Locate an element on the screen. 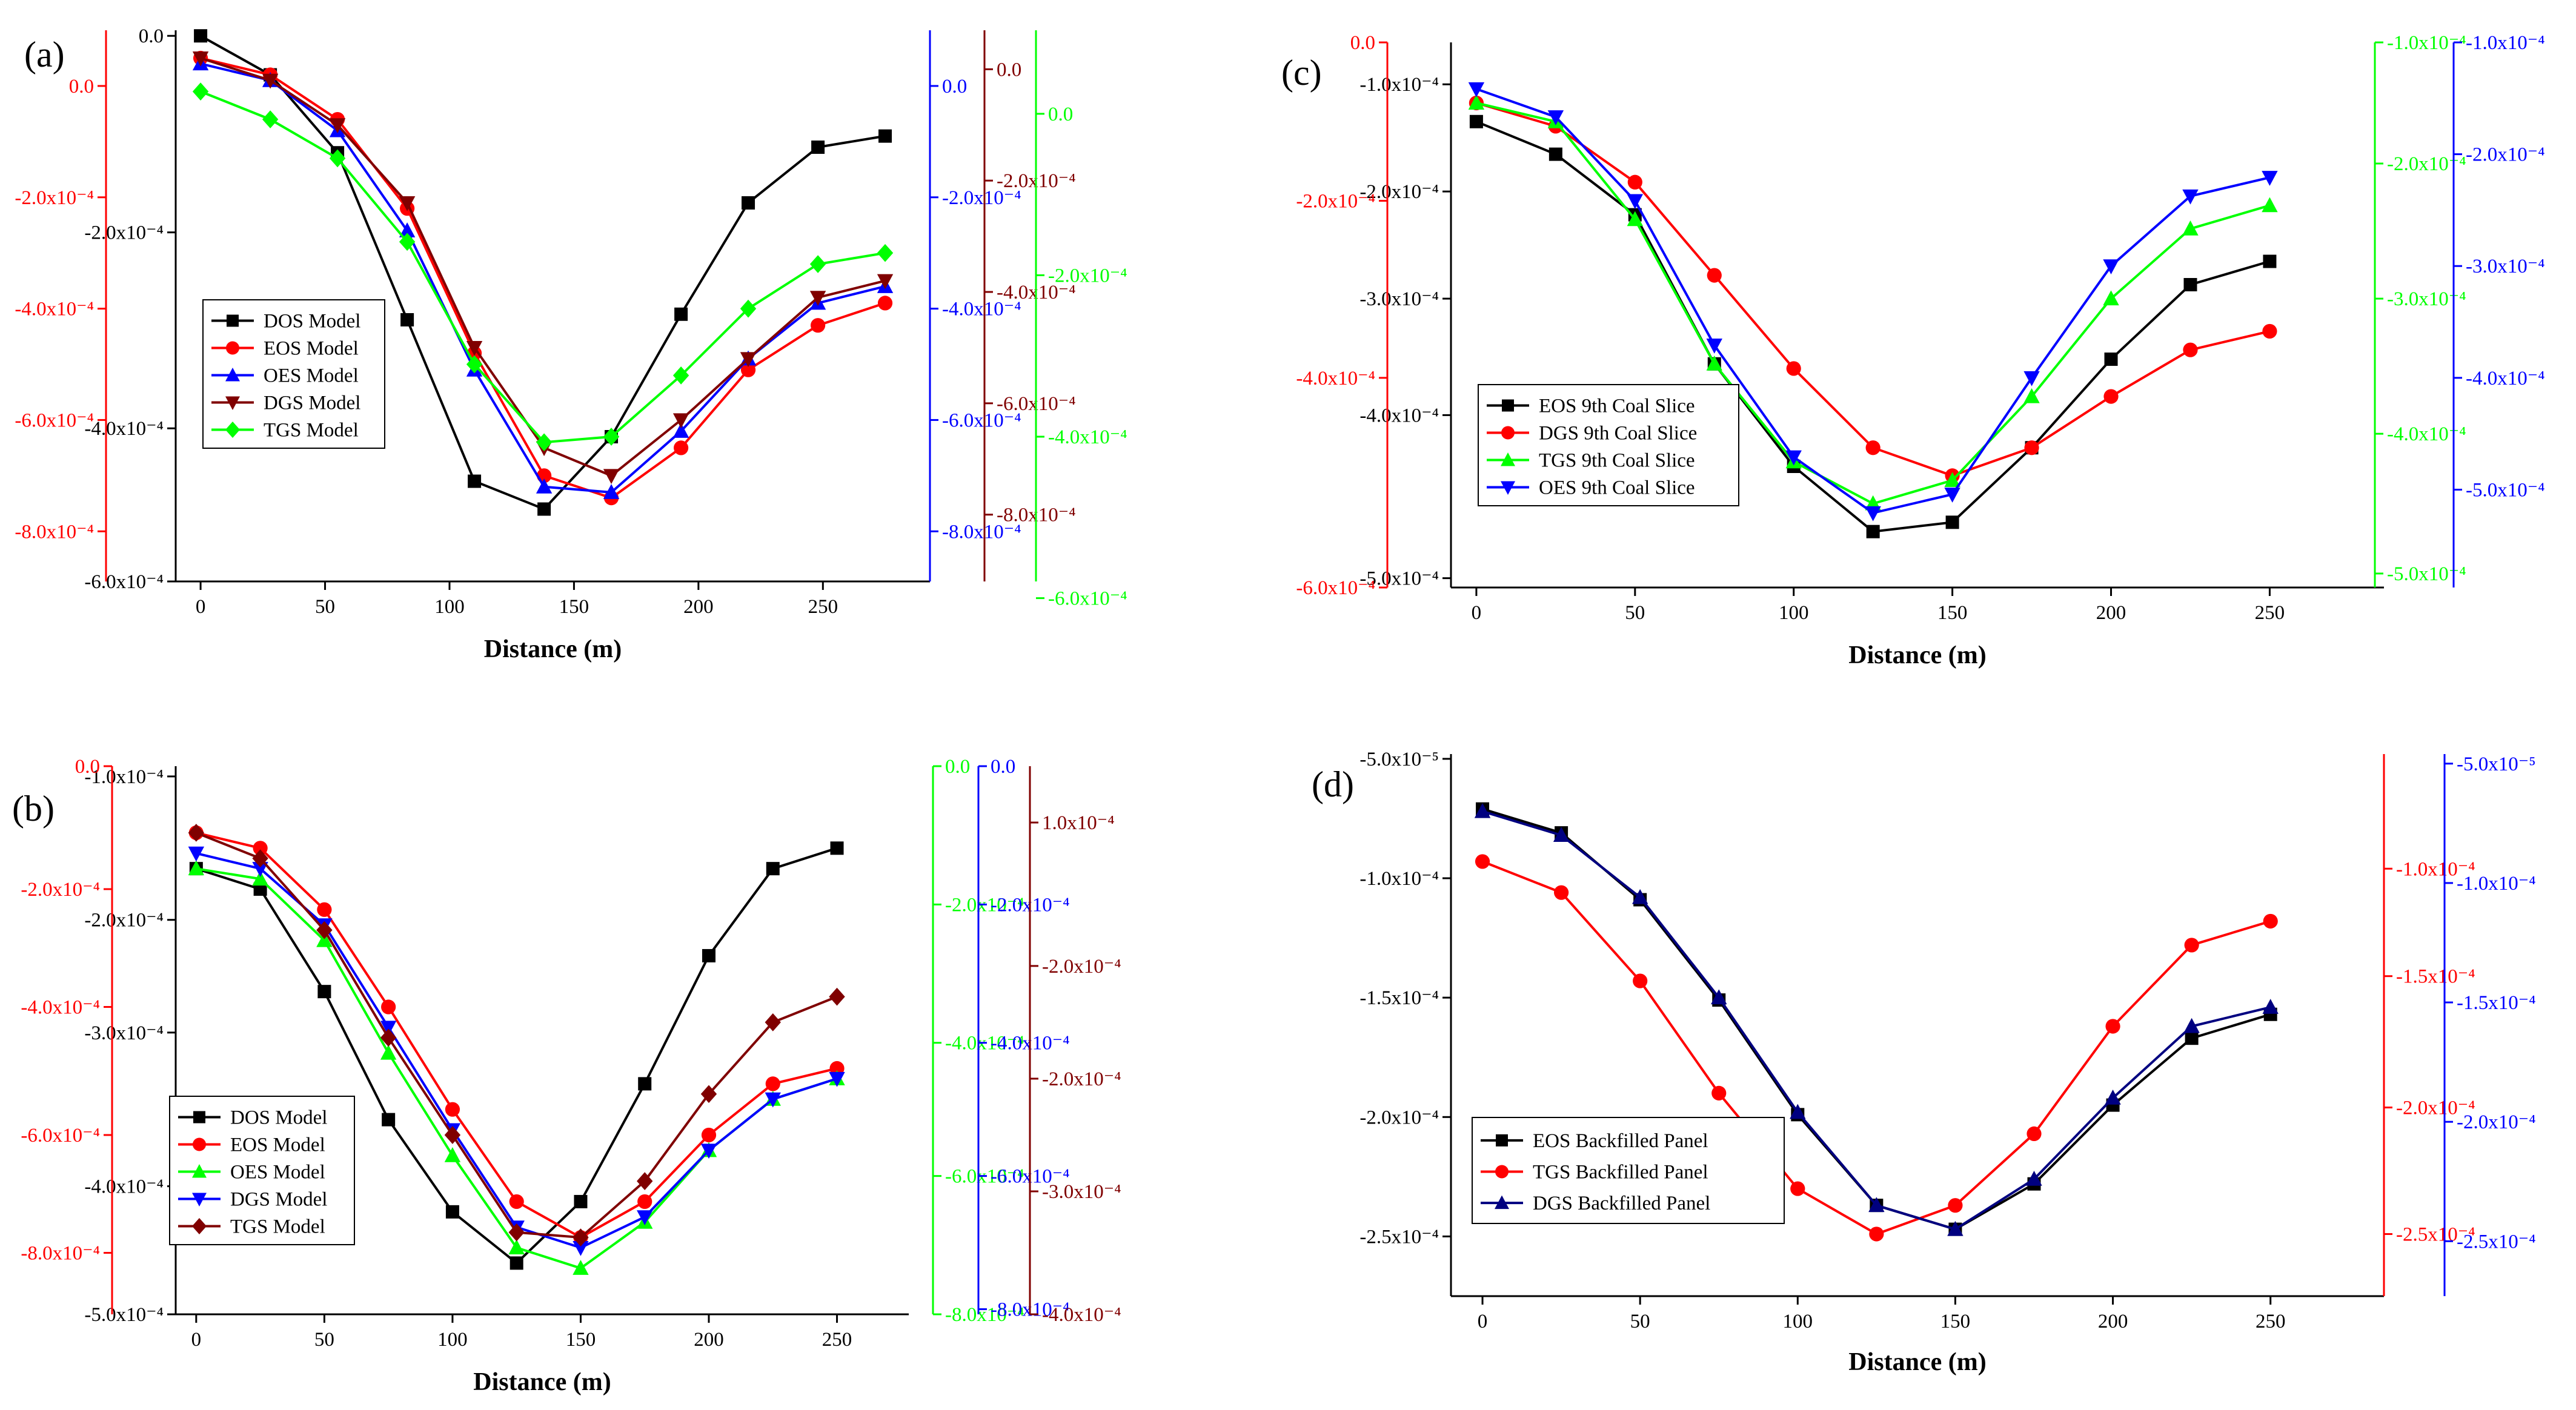  y-tick-label: -1.5x10⁻⁴ is located at coordinates (2435, 977).